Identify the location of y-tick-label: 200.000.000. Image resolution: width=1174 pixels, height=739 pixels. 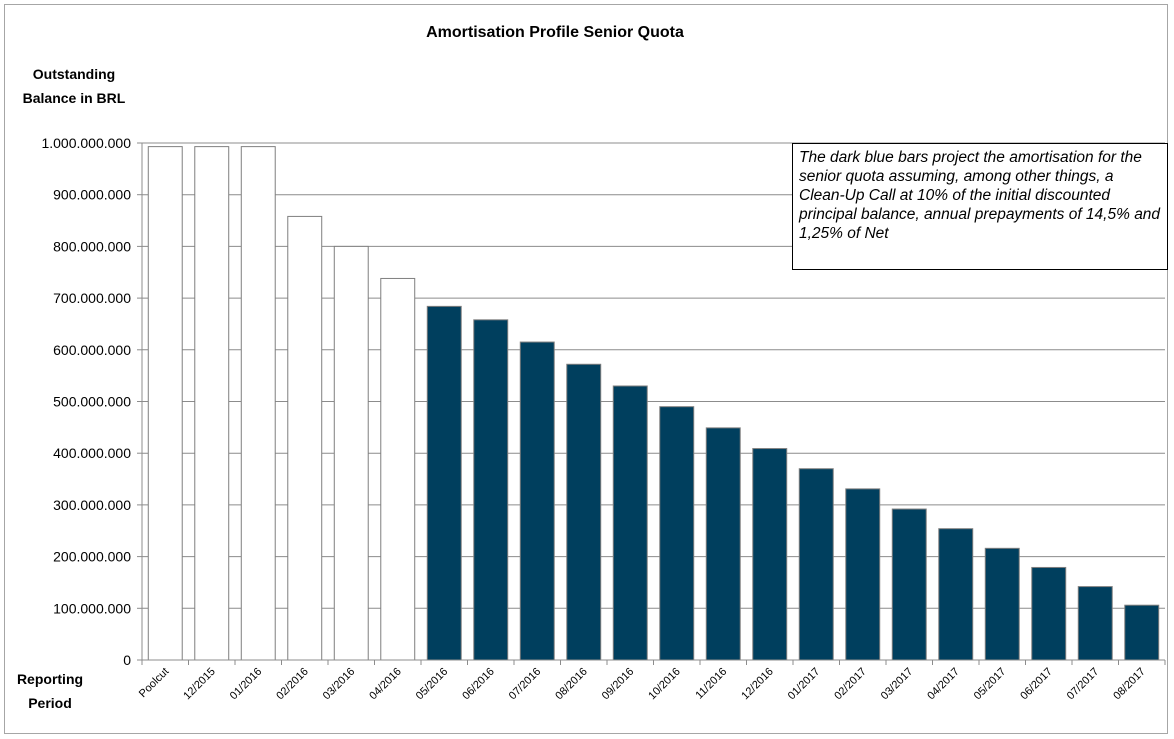
(92, 557).